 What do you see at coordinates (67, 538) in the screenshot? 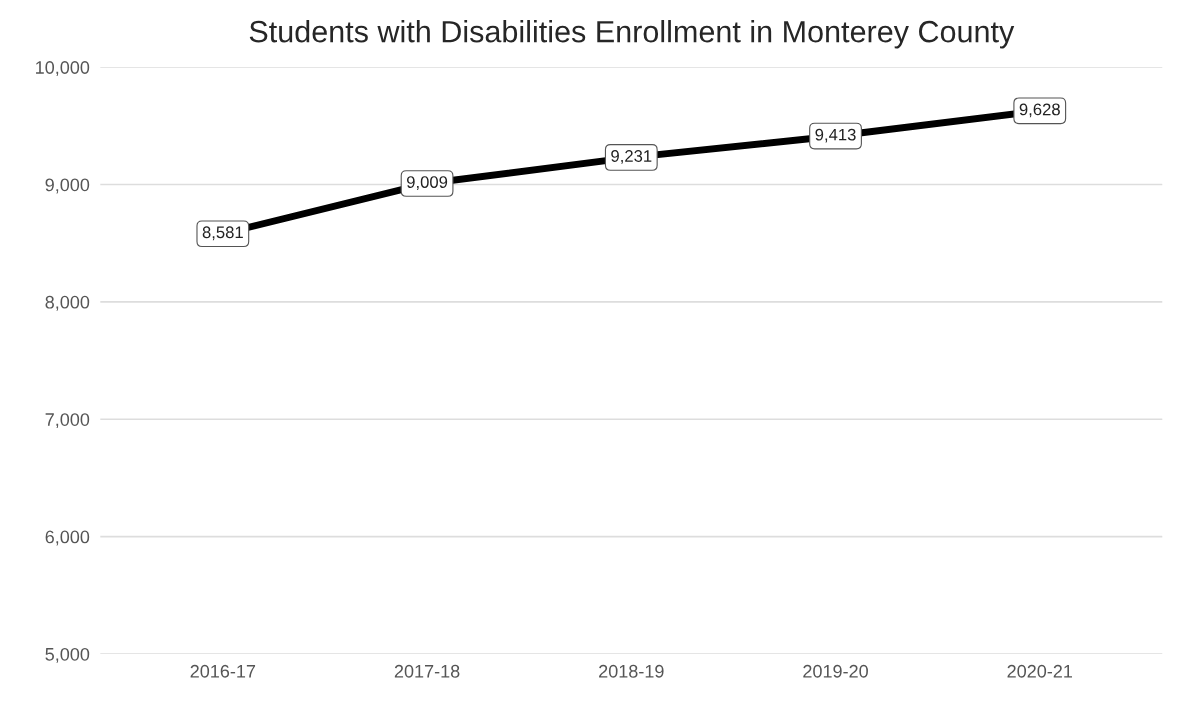
I see `y-tick-label: 6,000` at bounding box center [67, 538].